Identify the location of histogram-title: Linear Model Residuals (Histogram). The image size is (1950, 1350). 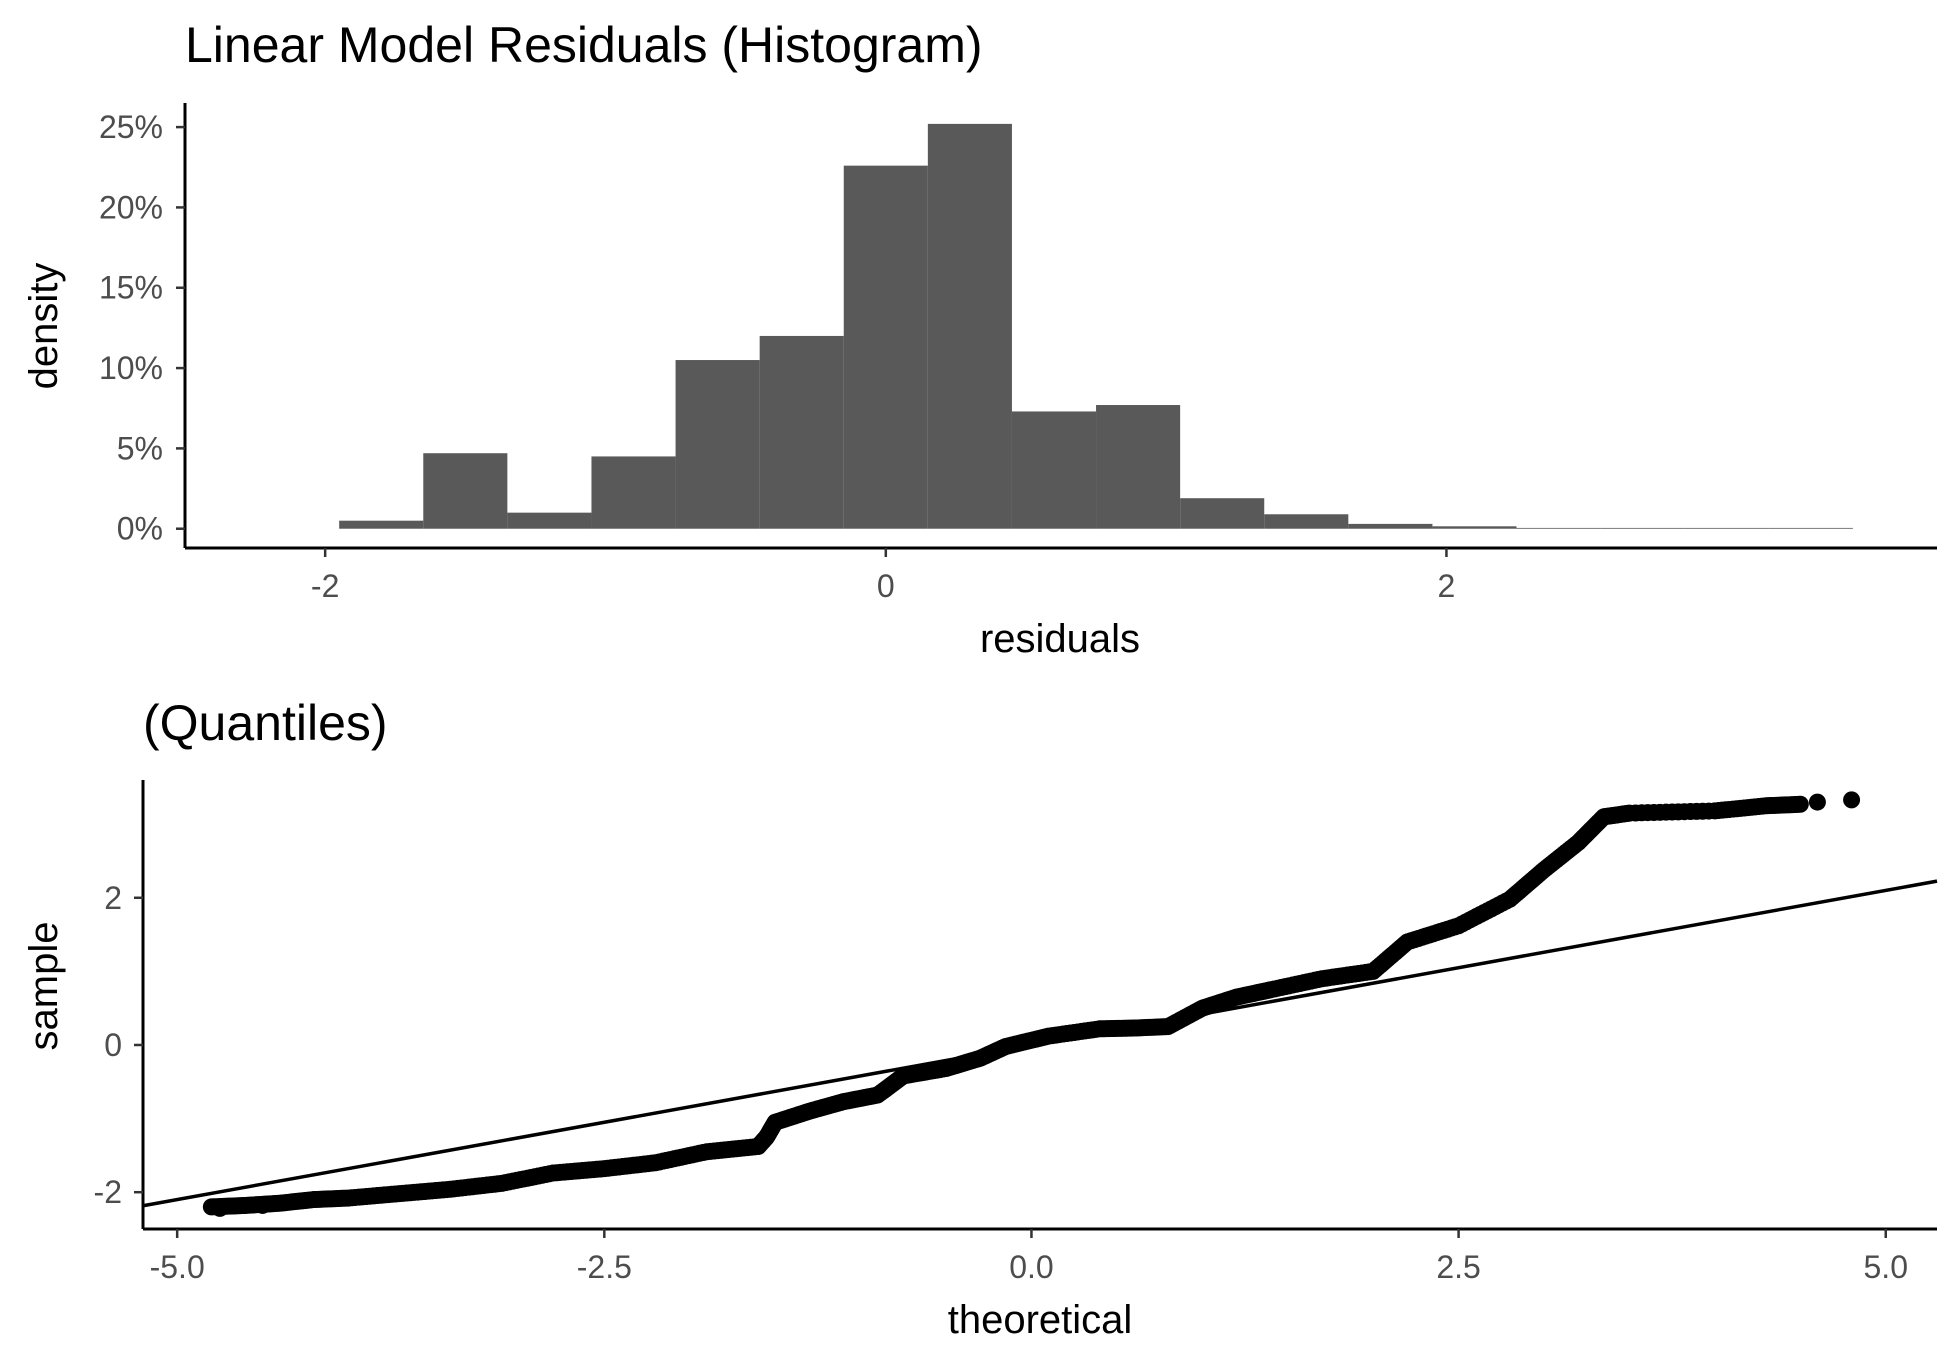
(584, 45).